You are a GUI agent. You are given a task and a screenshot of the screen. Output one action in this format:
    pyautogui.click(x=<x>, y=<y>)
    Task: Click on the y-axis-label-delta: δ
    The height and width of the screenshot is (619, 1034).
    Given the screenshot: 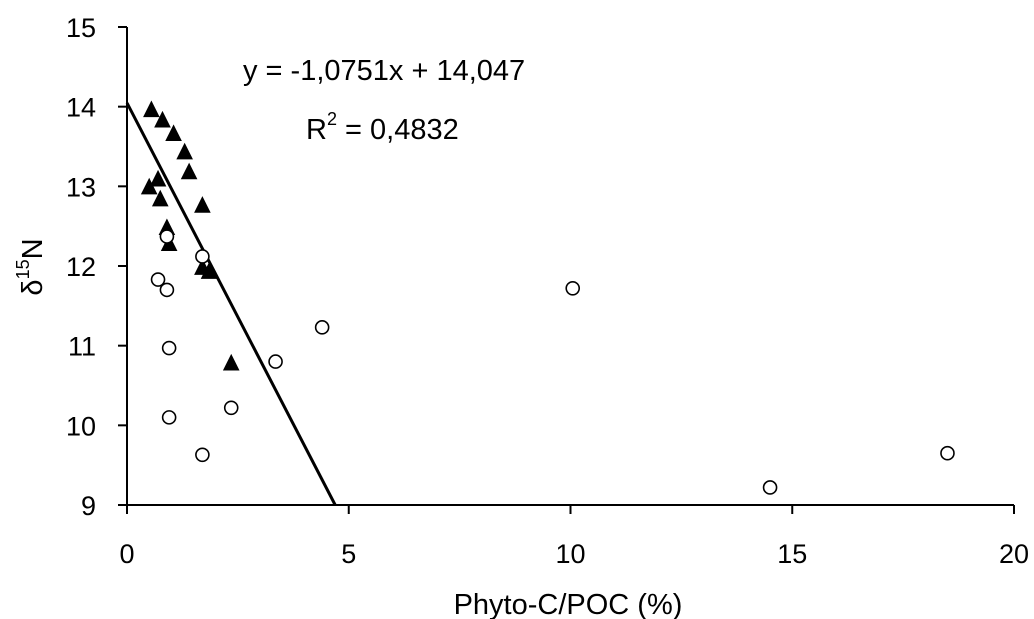 What is the action you would take?
    pyautogui.click(x=33, y=287)
    